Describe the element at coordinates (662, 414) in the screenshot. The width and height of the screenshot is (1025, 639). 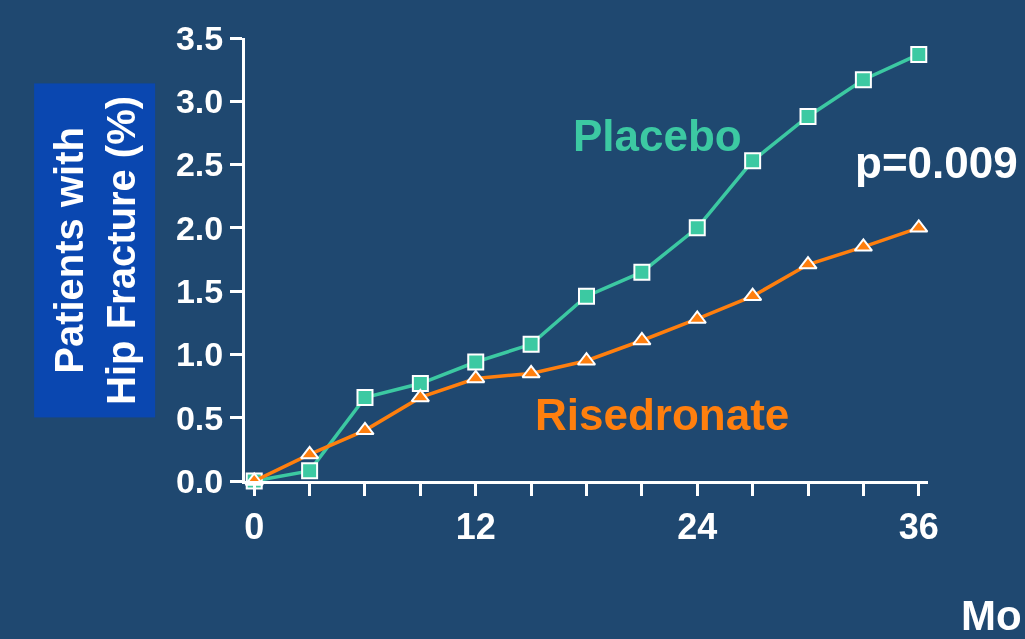
I see `series-label: Risedronate` at that location.